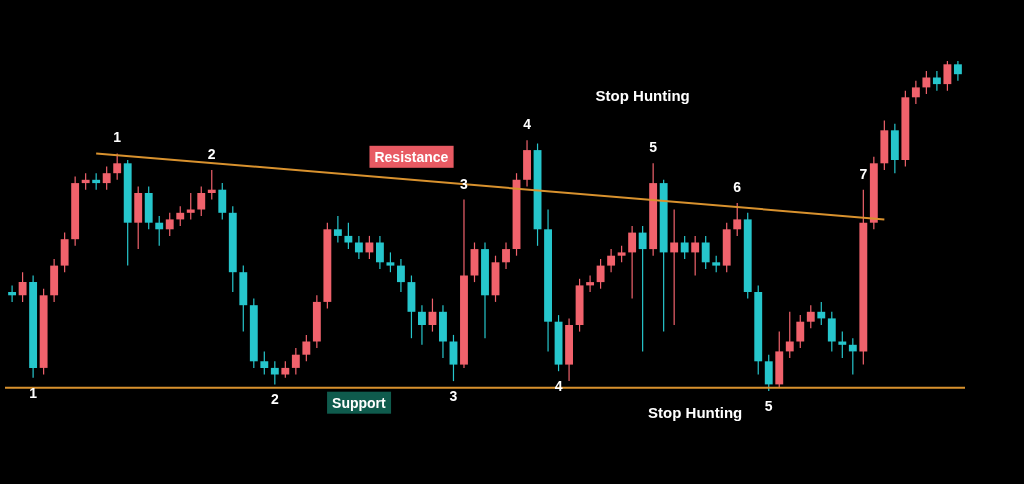  What do you see at coordinates (359, 402) in the screenshot?
I see `ref-line-label: Support` at bounding box center [359, 402].